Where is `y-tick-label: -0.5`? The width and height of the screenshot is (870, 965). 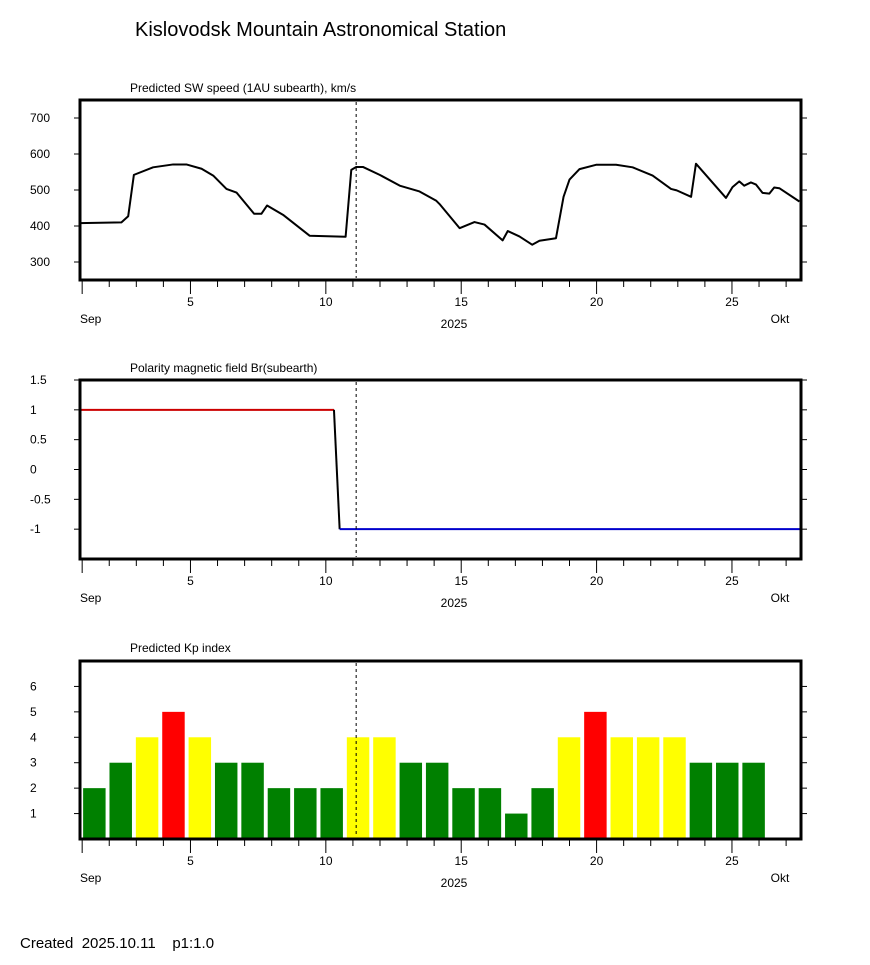 y-tick-label: -0.5 is located at coordinates (40, 499).